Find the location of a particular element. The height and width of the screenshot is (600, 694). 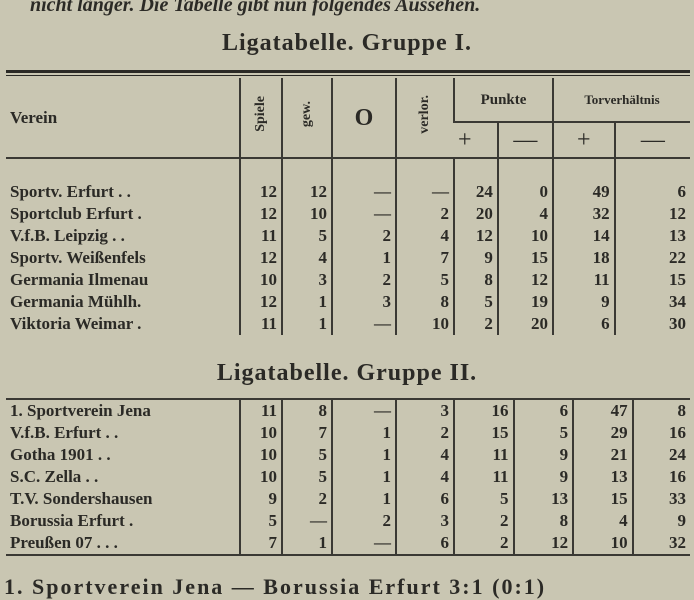

table-cell: 22 is located at coordinates (651, 258).